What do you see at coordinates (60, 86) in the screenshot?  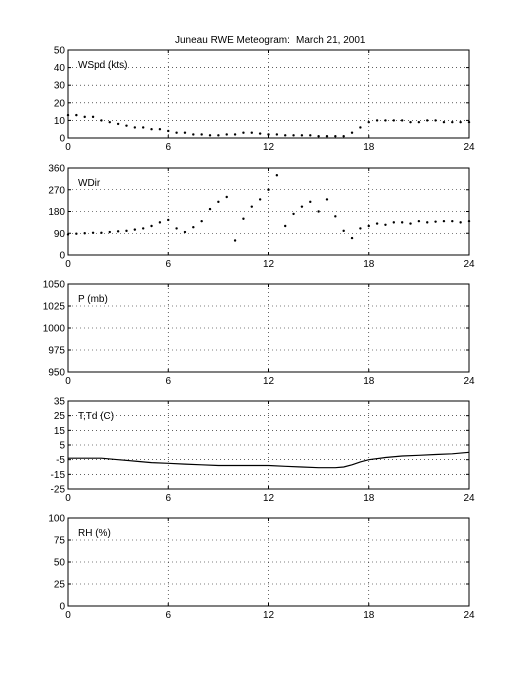 I see `y-tick-label: 30` at bounding box center [60, 86].